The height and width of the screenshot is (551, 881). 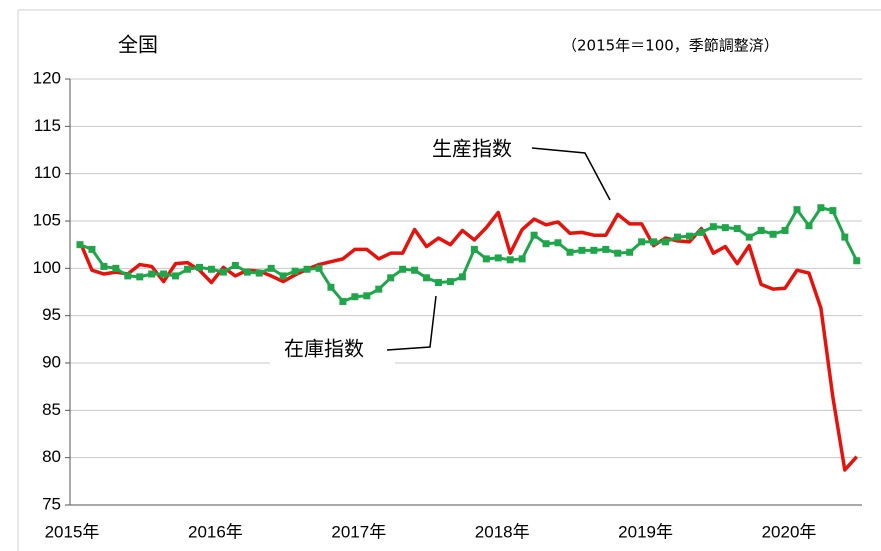 What do you see at coordinates (138, 45) in the screenshot?
I see `chart-title: 全国` at bounding box center [138, 45].